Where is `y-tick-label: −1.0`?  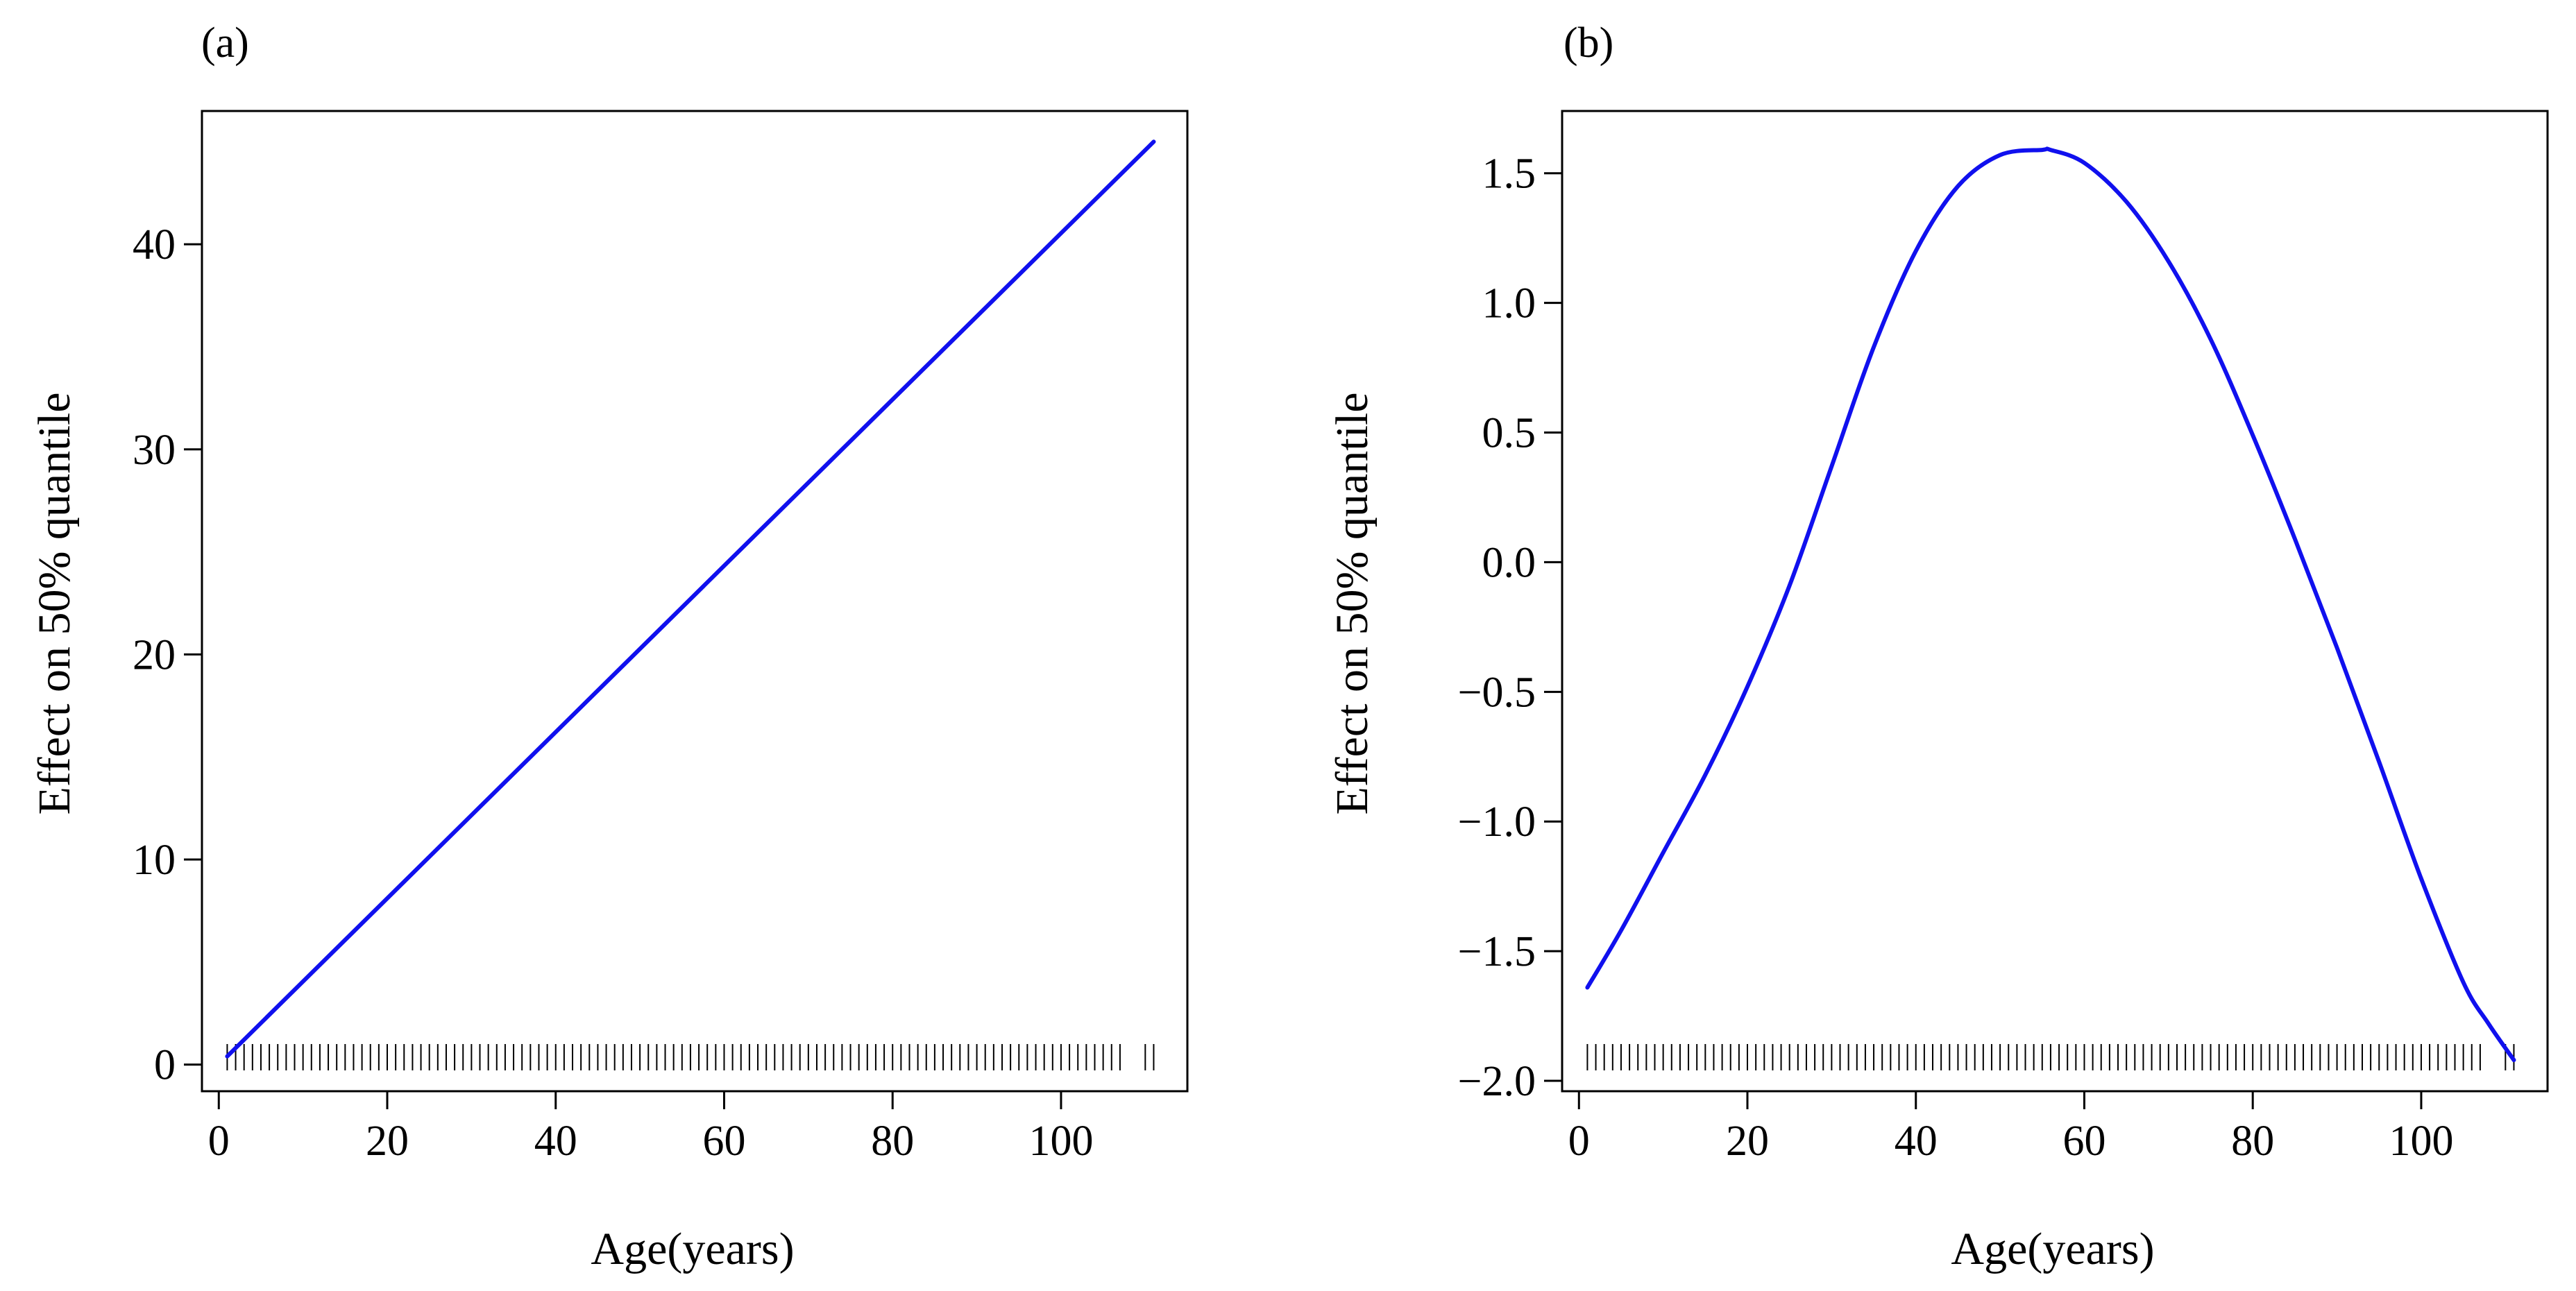 y-tick-label: −1.0 is located at coordinates (1497, 822).